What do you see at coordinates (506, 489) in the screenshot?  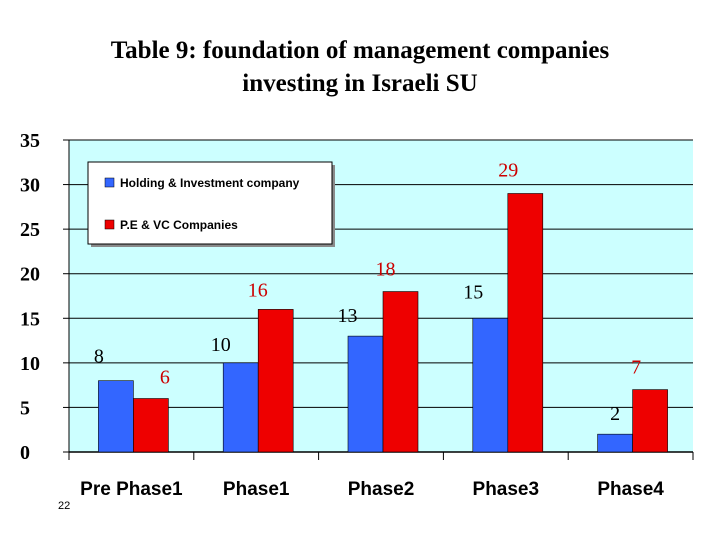 I see `x-category-label: Phase3` at bounding box center [506, 489].